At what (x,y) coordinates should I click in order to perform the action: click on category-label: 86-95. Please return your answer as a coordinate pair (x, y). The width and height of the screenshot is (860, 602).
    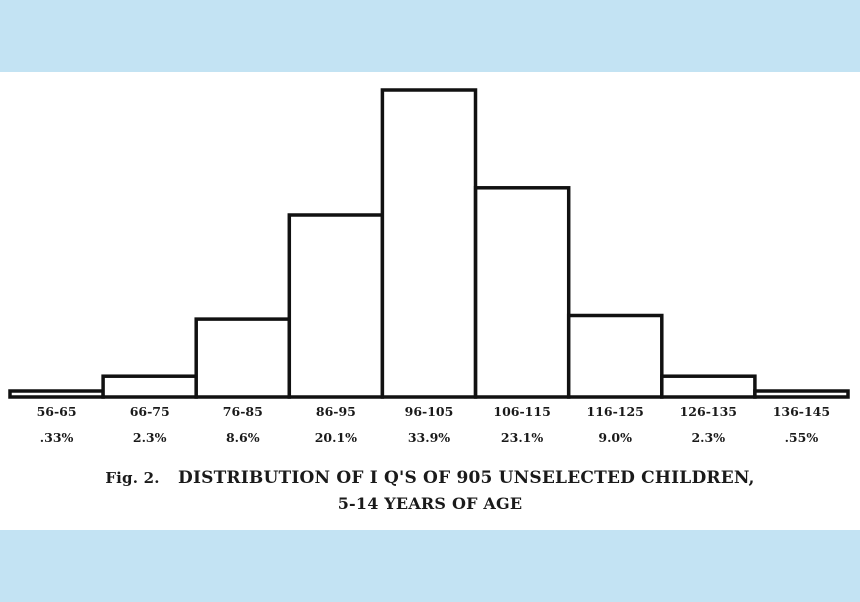
    Looking at the image, I should click on (336, 411).